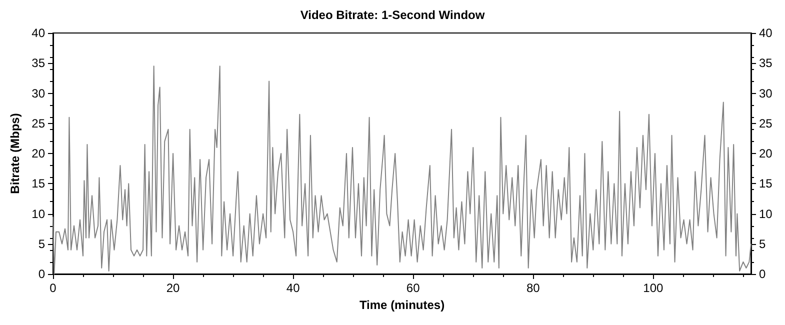  Describe the element at coordinates (39, 93) in the screenshot. I see `y-tick-label: 30` at that location.